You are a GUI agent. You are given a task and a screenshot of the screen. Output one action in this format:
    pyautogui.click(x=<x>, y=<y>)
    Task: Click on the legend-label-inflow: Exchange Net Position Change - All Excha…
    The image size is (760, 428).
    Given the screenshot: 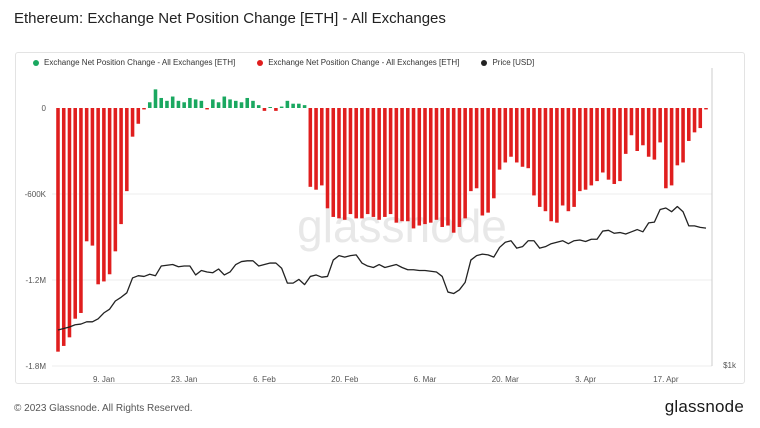 What is the action you would take?
    pyautogui.click(x=140, y=62)
    